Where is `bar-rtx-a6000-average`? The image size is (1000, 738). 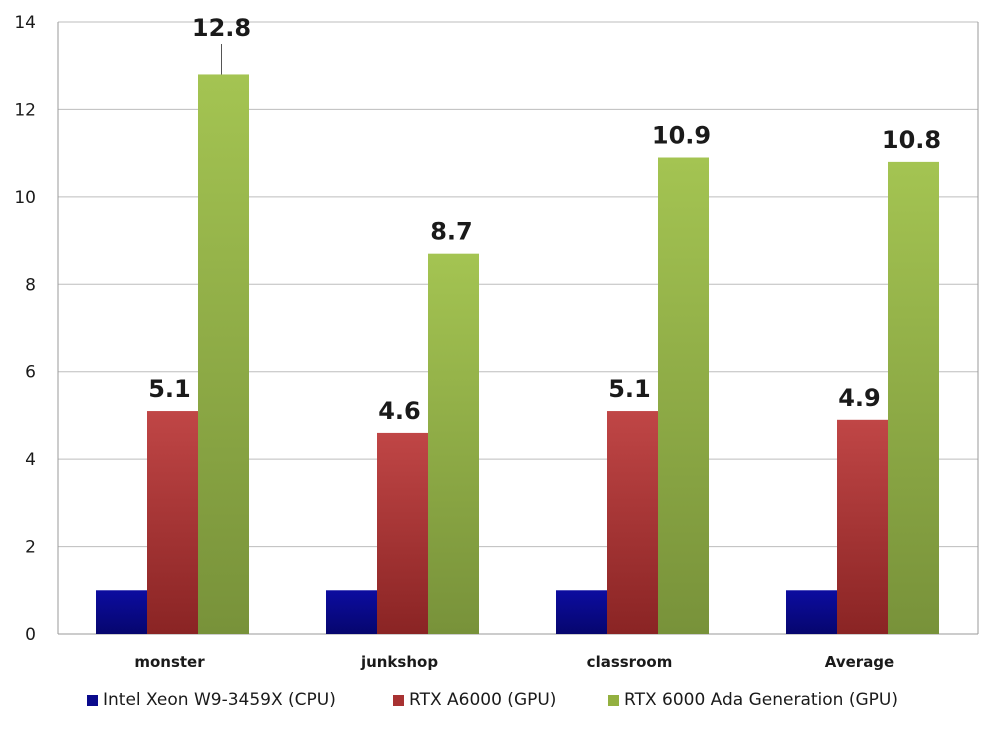 bar-rtx-a6000-average is located at coordinates (862, 526).